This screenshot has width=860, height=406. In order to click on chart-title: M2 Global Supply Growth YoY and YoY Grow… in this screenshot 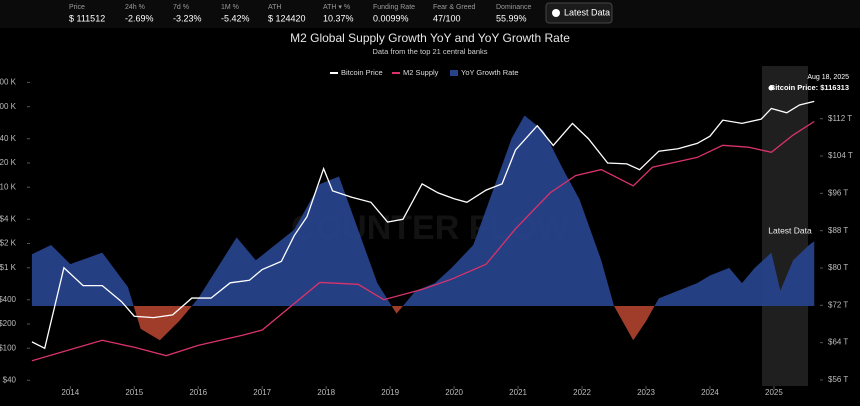, I will do `click(430, 38)`.